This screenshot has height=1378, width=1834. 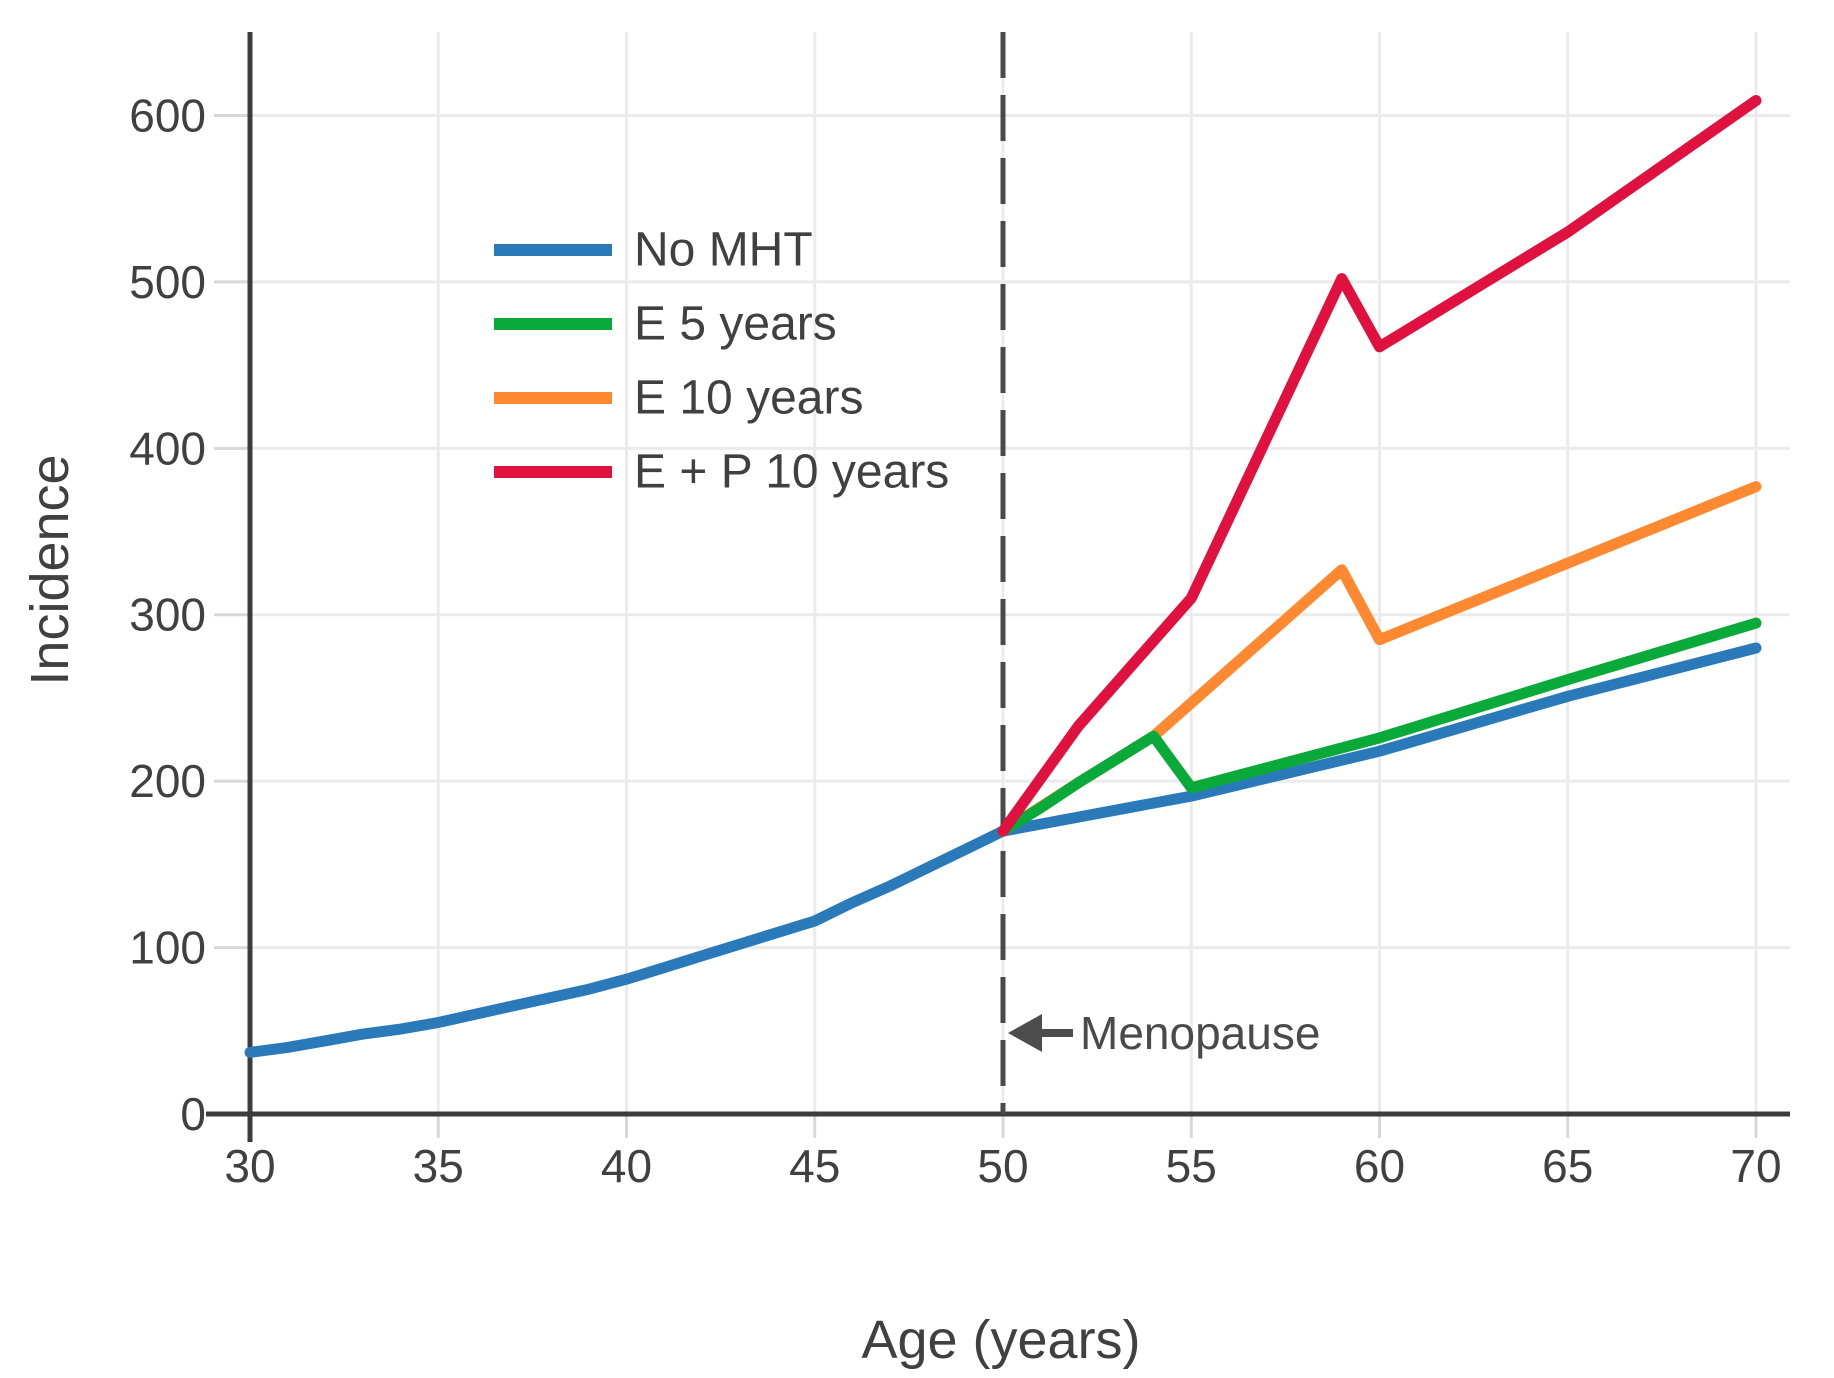 I want to click on legend: No MHT E 5 years E 10 years E + P 10 years, so click(x=721, y=361).